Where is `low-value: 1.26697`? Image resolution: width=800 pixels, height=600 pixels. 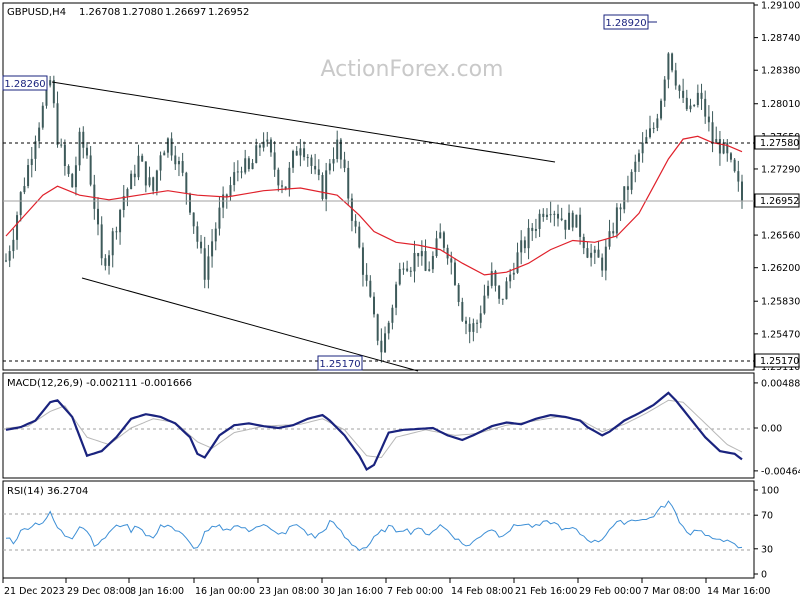 low-value: 1.26697 is located at coordinates (185, 12).